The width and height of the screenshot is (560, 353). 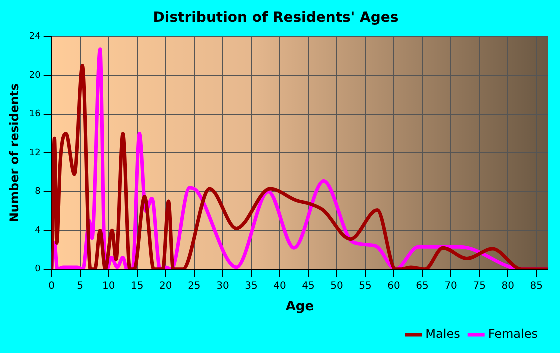 What do you see at coordinates (35, 115) in the screenshot?
I see `y-tick-label: 16` at bounding box center [35, 115].